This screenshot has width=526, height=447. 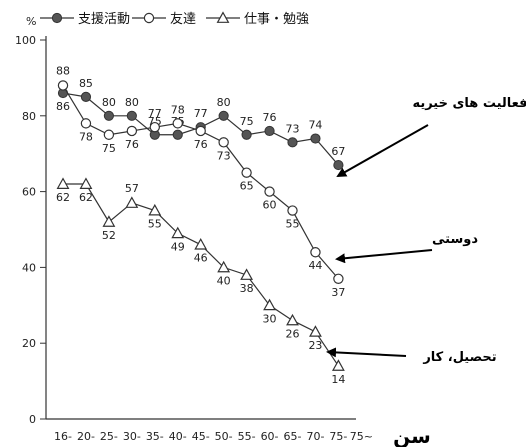 I want to click on data-label: 74, so click(x=315, y=125).